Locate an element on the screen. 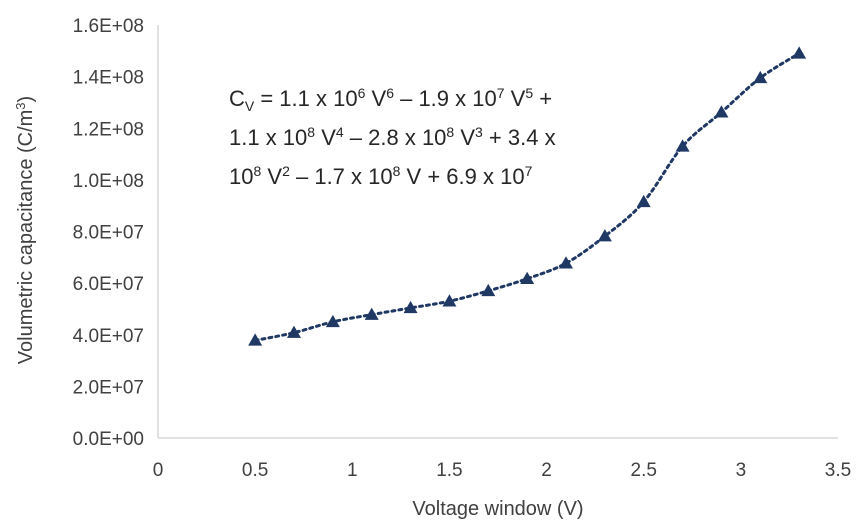 This screenshot has height=522, width=858. eq1-b: = 1.1 x 10 is located at coordinates (305, 98).